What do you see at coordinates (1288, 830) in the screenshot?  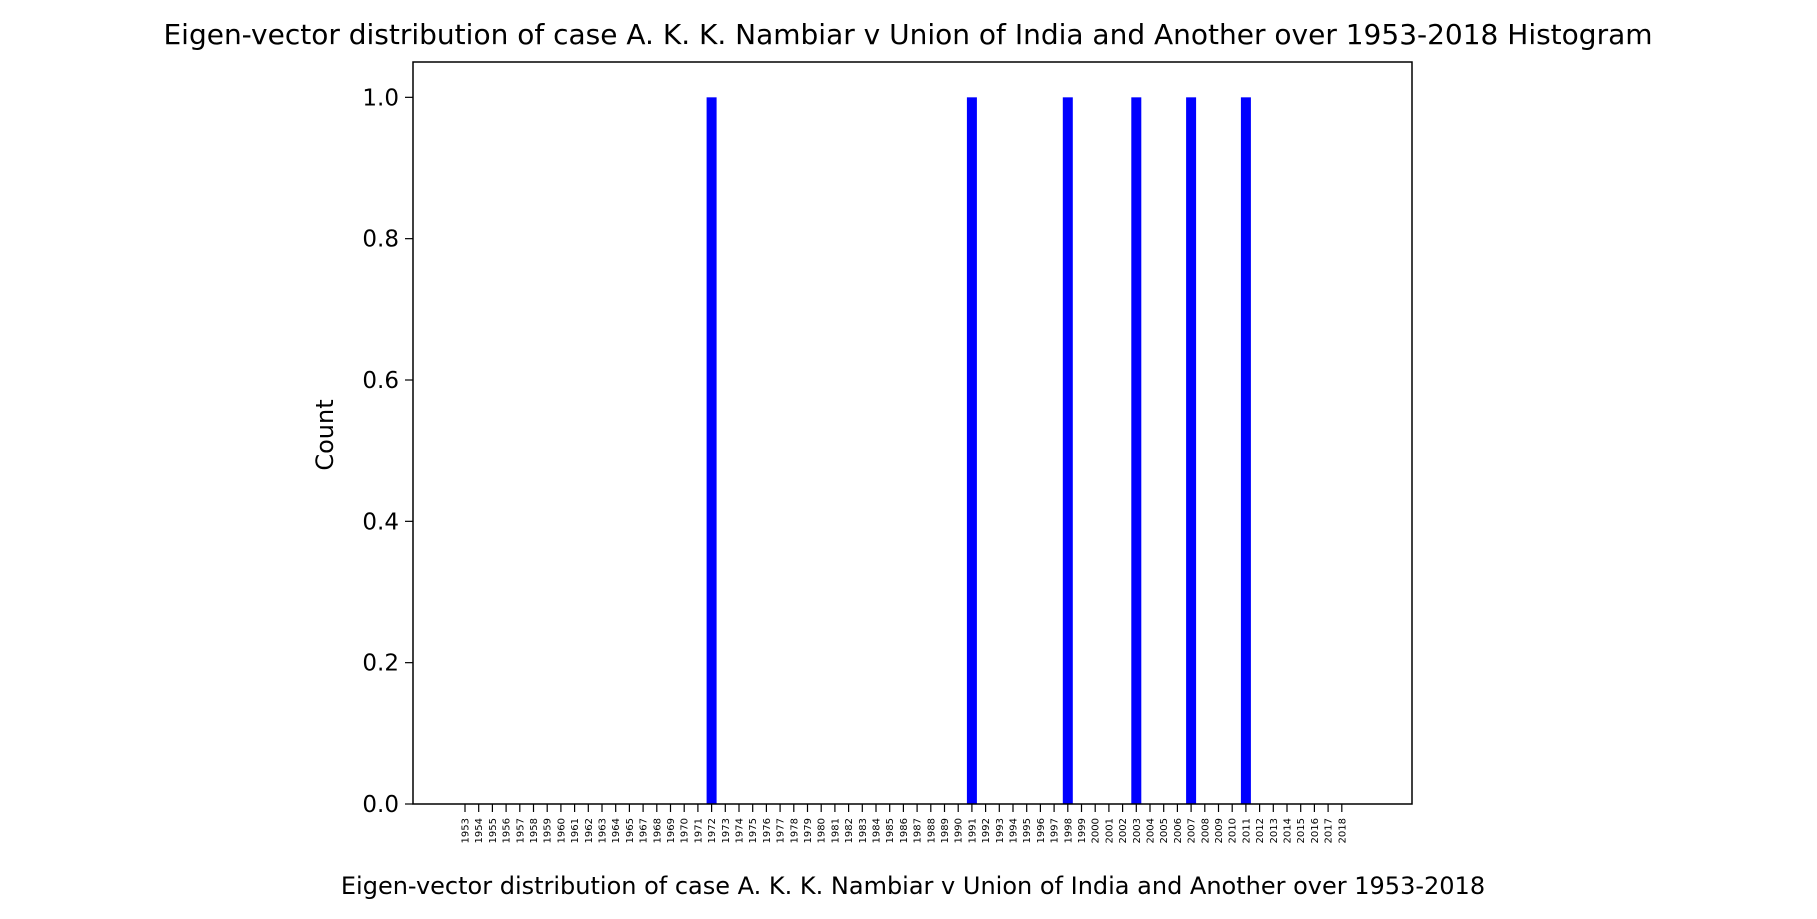 I see `x-tick-label-2014: 2014` at bounding box center [1288, 830].